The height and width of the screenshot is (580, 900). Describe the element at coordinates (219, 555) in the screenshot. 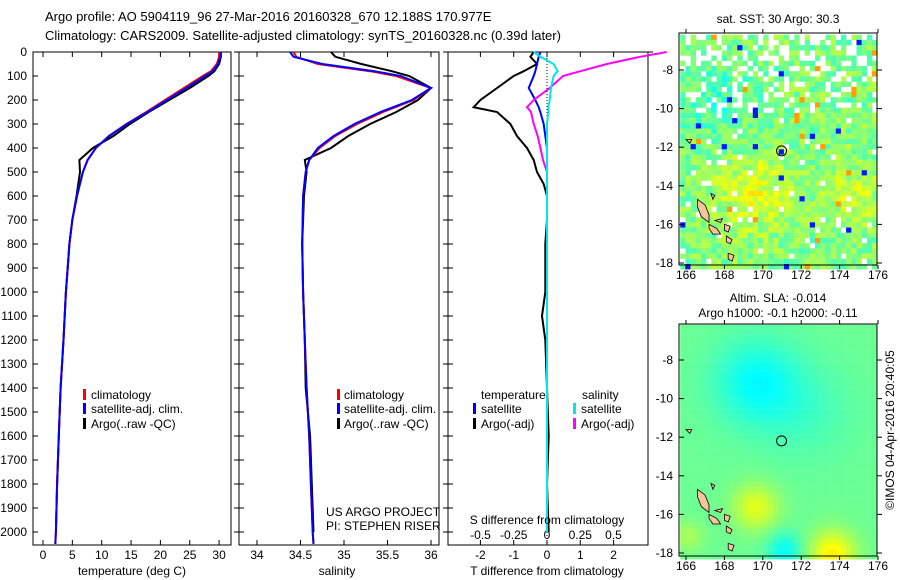

I see `x-tick-label: 30` at that location.